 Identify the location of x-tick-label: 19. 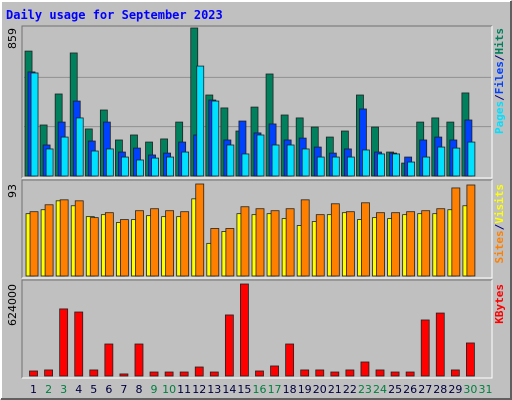
(305, 389).